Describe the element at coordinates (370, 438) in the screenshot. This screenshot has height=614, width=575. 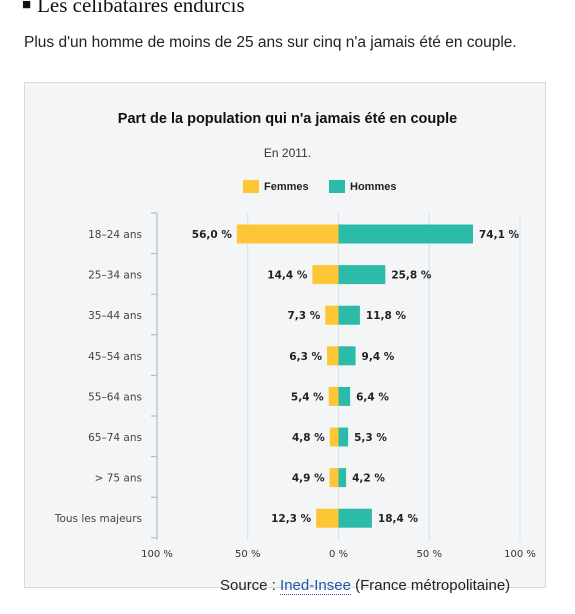
I see `data-label-hommes: 5,3 %` at that location.